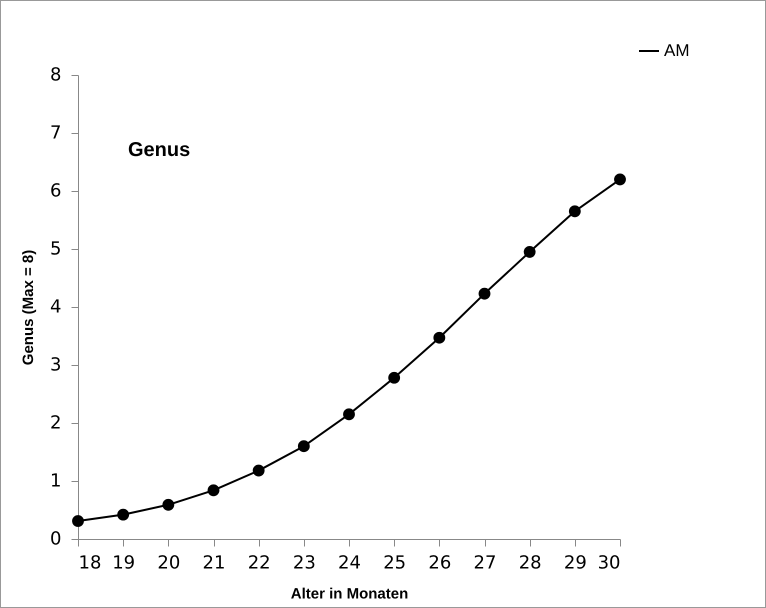  What do you see at coordinates (56, 539) in the screenshot?
I see `y-tick-label: 0` at bounding box center [56, 539].